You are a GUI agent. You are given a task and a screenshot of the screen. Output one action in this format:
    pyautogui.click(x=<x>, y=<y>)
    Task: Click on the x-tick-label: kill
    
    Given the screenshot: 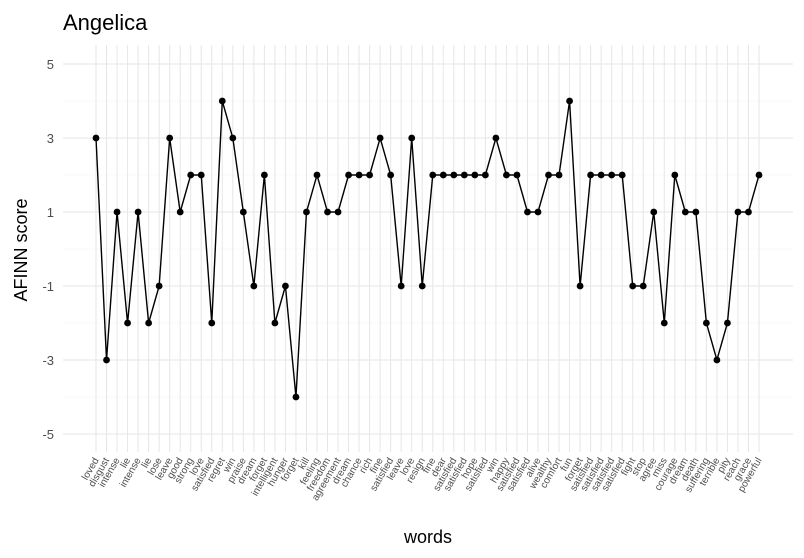 What is the action you would take?
    pyautogui.click(x=304, y=464)
    